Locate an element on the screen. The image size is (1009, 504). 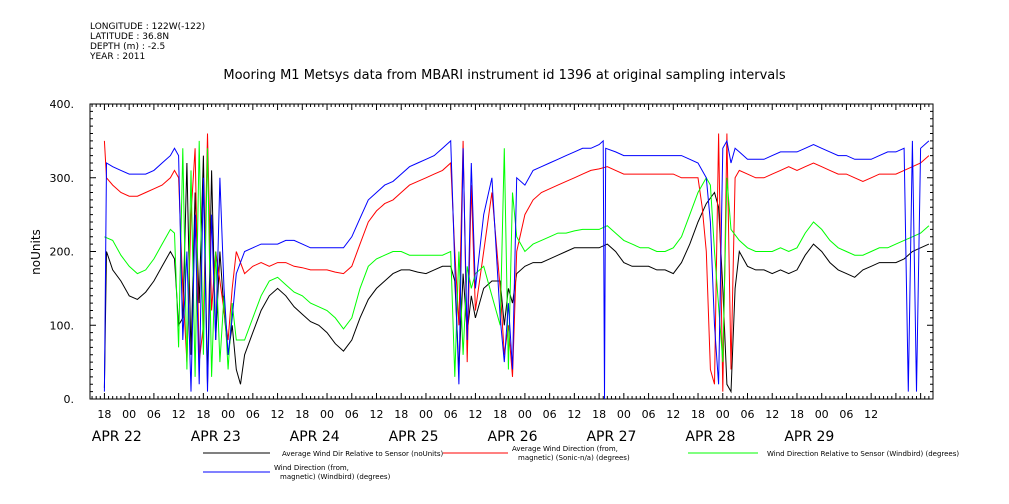
y-tick-label: 300. is located at coordinates (62, 178).